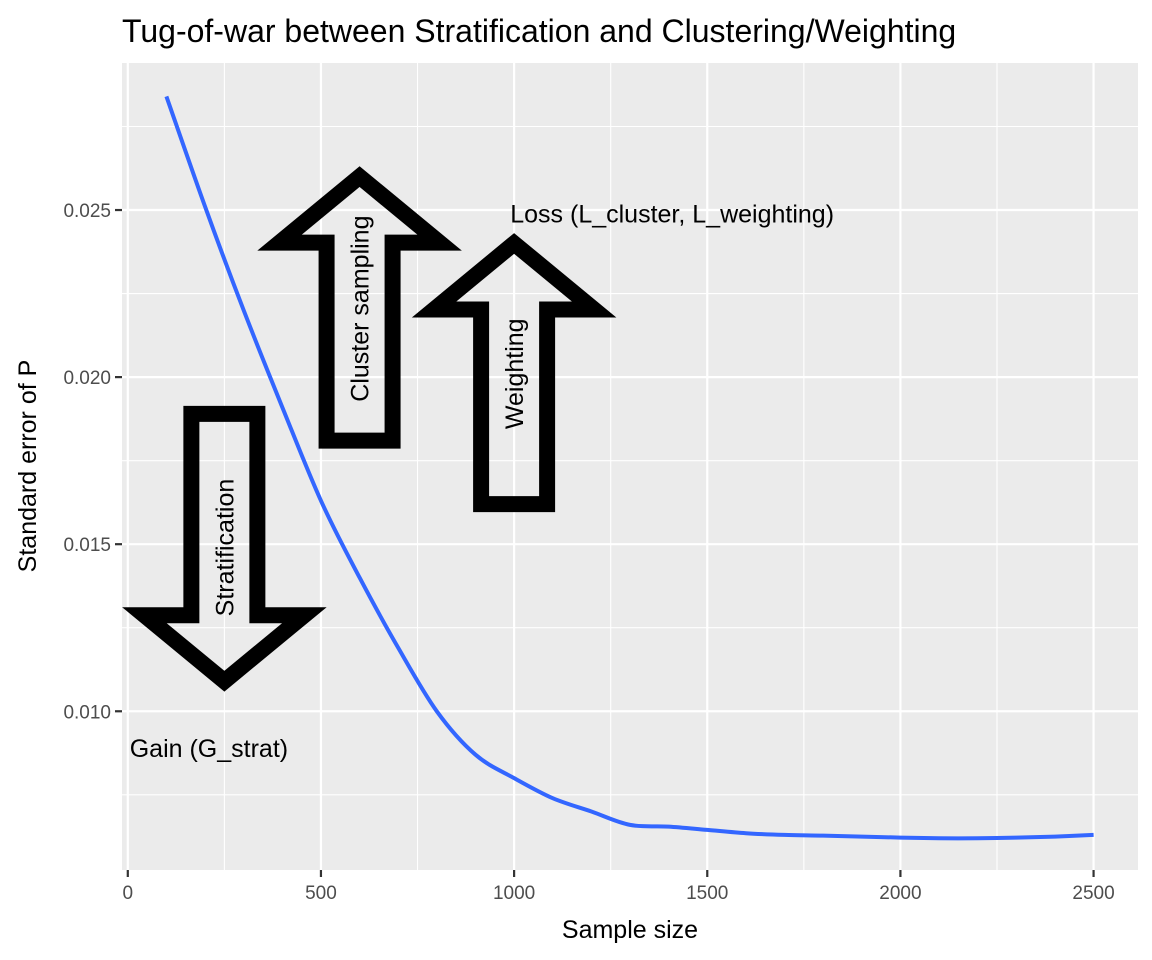  I want to click on arrow-cluster-sampling, so click(359, 307).